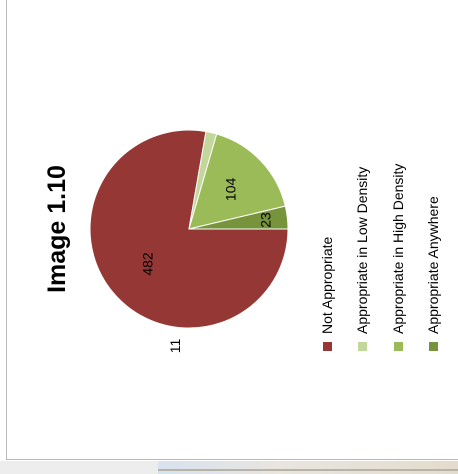 The width and height of the screenshot is (458, 474). I want to click on legend-label-2: Appropriate in High Density, so click(398, 249).